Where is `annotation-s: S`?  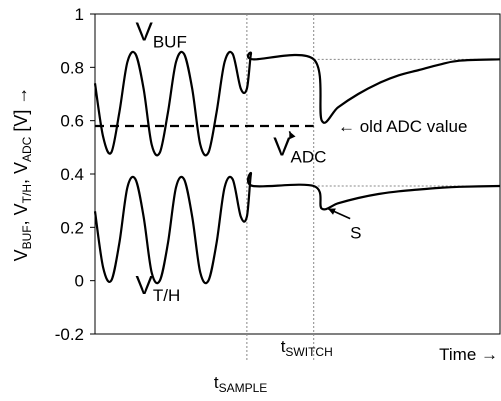
annotation-s: S is located at coordinates (355, 233).